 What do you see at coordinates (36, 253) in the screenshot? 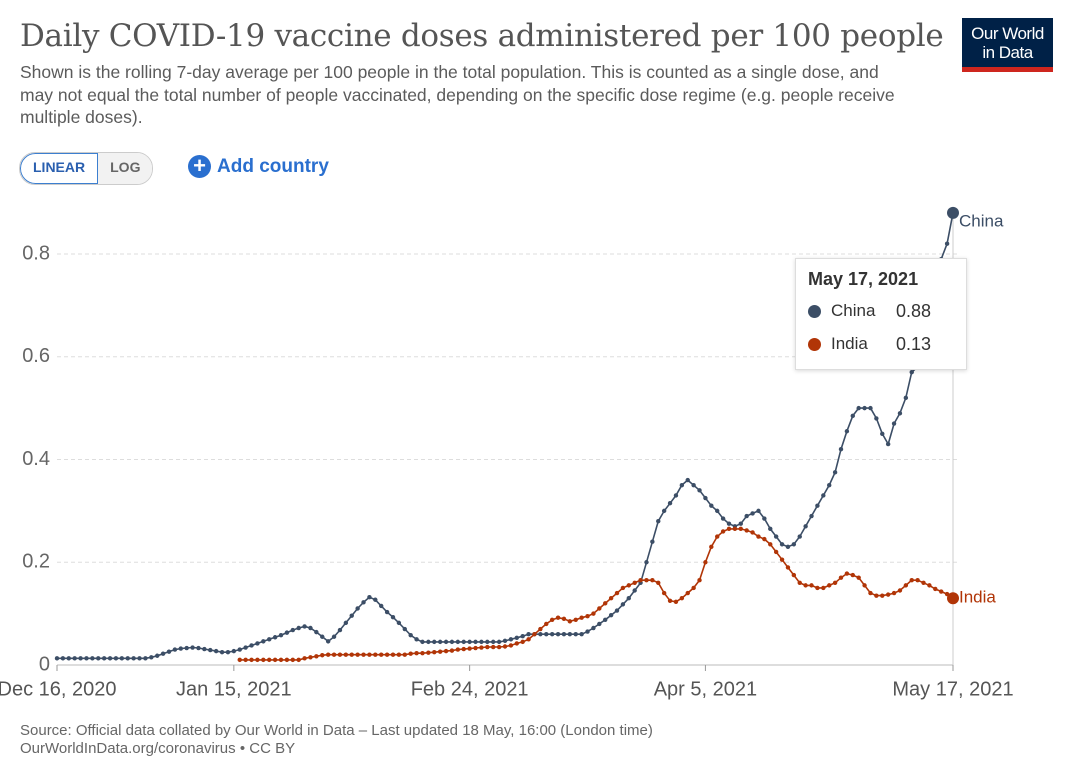
I see `y-tick-label: 0.8` at bounding box center [36, 253].